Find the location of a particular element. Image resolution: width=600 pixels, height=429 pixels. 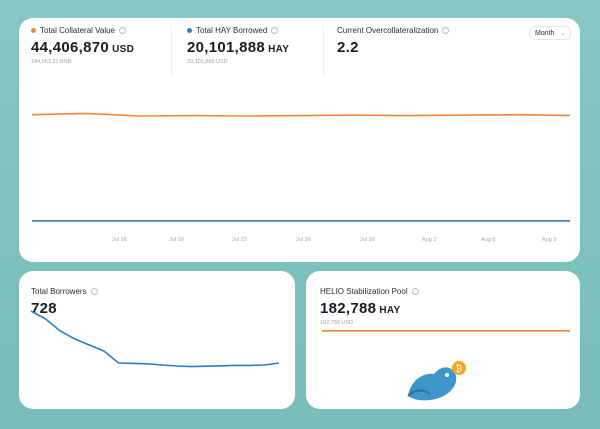

metric-label: Total Borrowers is located at coordinates (59, 291).